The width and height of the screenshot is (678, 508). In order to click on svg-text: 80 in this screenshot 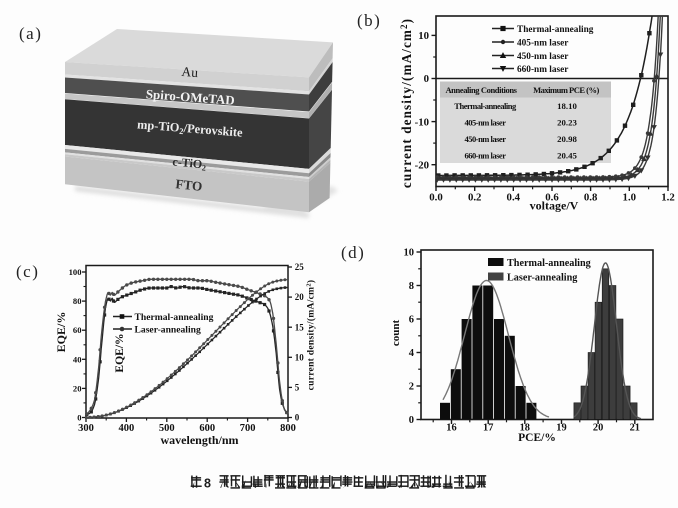, I will do `click(77, 301)`.